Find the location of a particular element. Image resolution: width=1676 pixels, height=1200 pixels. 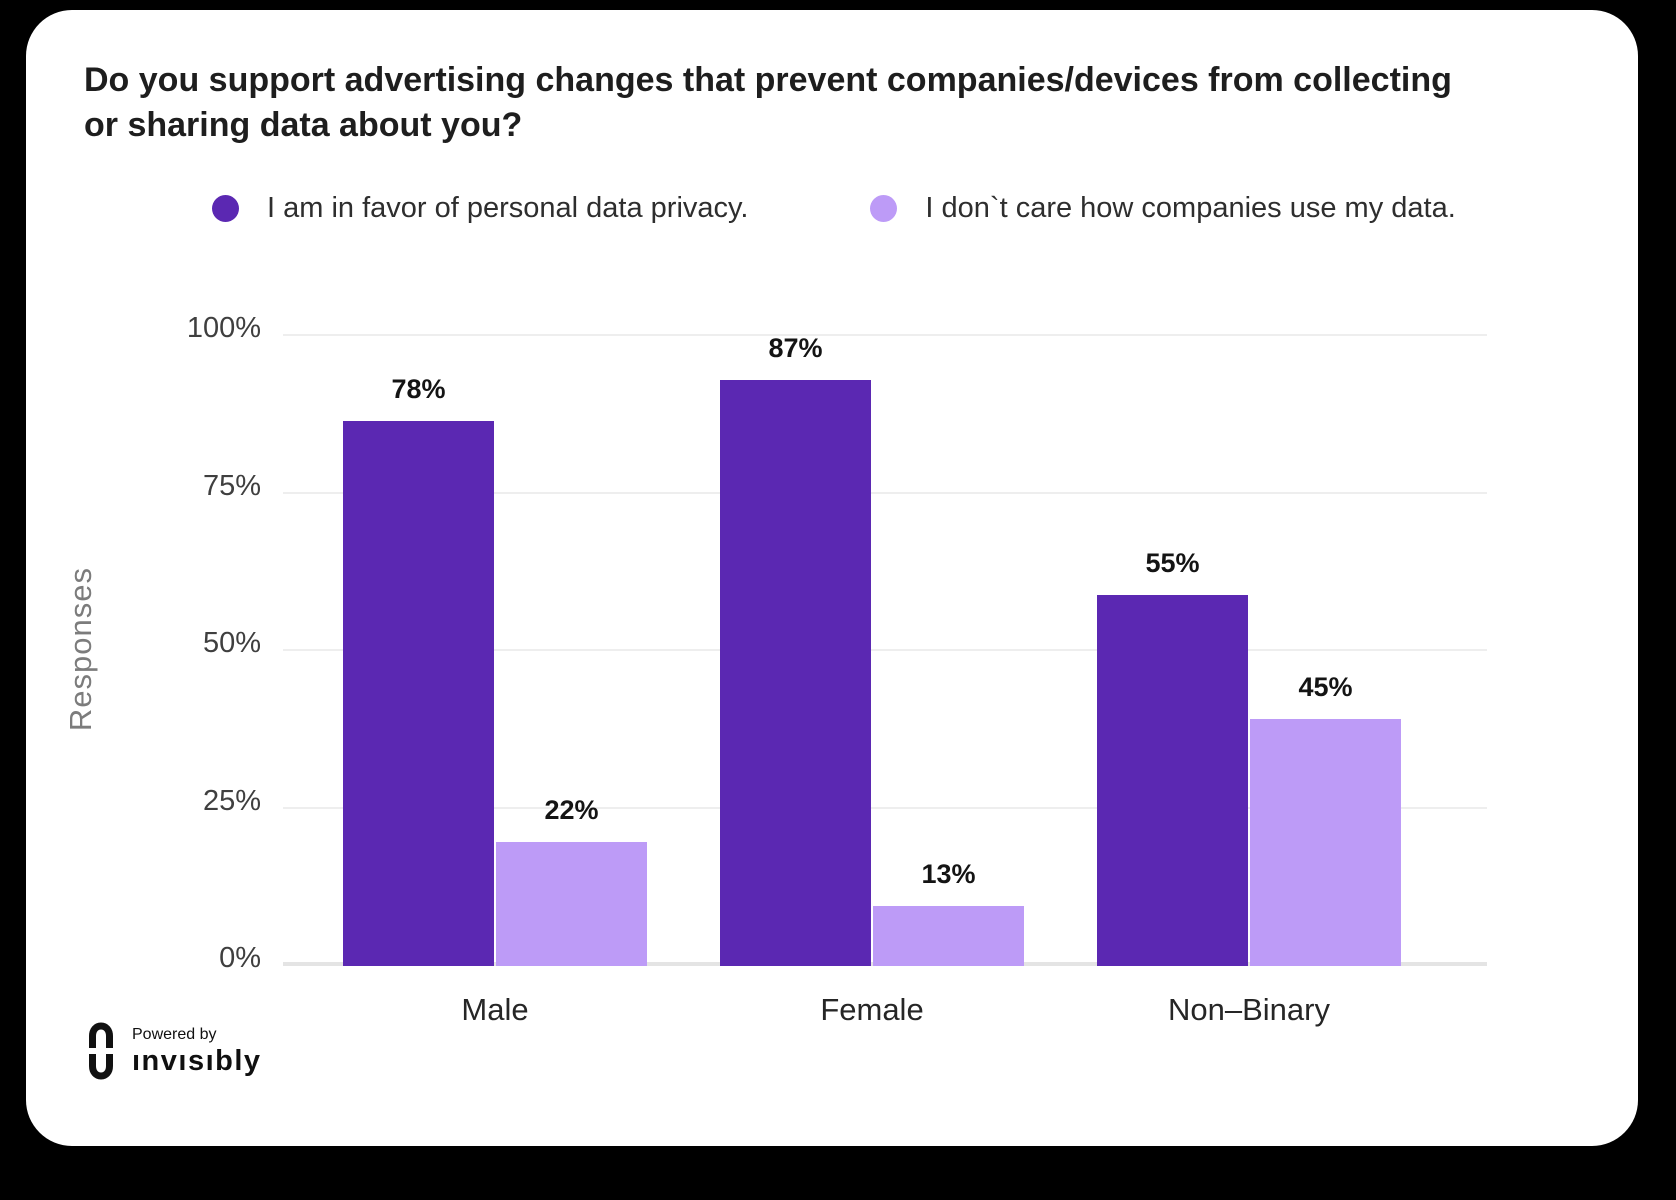

legend-label-favor: I am in favor of personal data privacy. is located at coordinates (508, 208).